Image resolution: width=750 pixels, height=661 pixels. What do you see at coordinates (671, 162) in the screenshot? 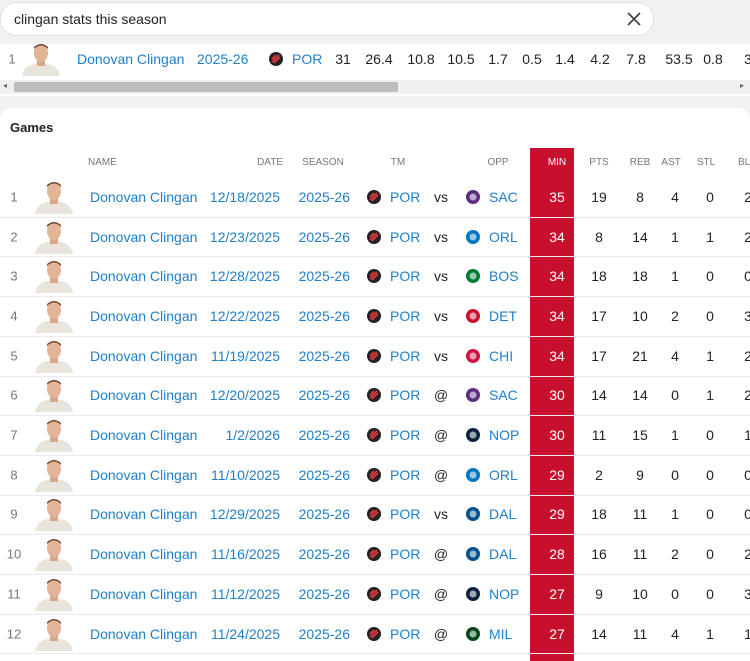
I see `column-header: AST` at bounding box center [671, 162].